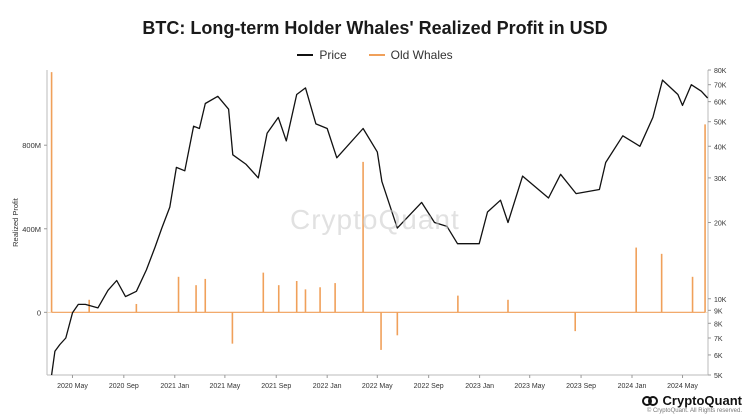 This screenshot has height=420, width=750. I want to click on copyright-text: © CryptoQuant. All Rights reserved., so click(694, 411).